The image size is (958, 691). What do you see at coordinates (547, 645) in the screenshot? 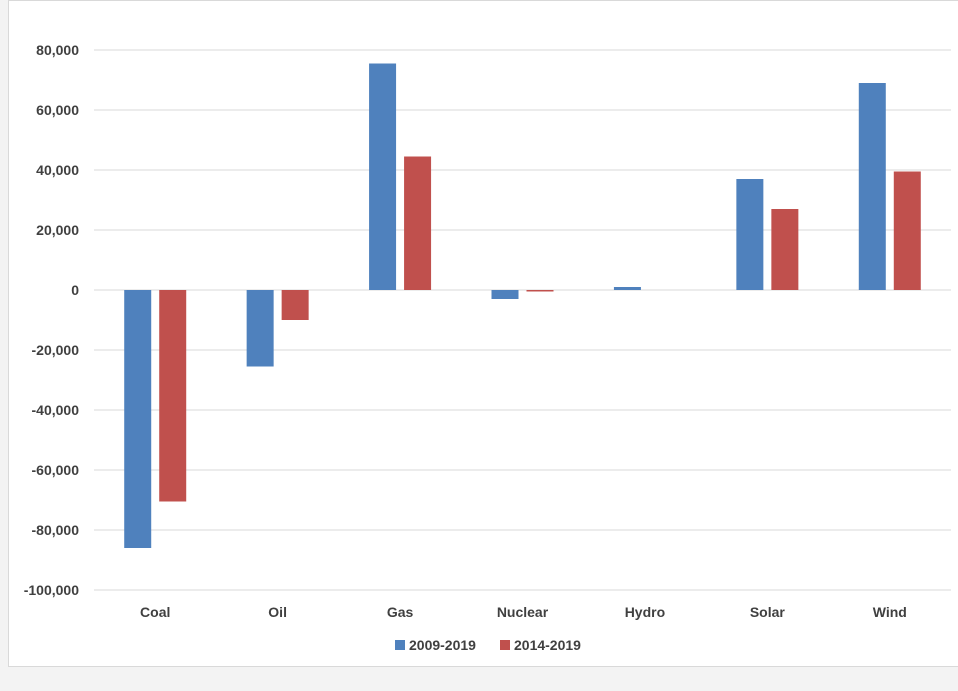
I see `legend-label: 2014-2019` at bounding box center [547, 645].